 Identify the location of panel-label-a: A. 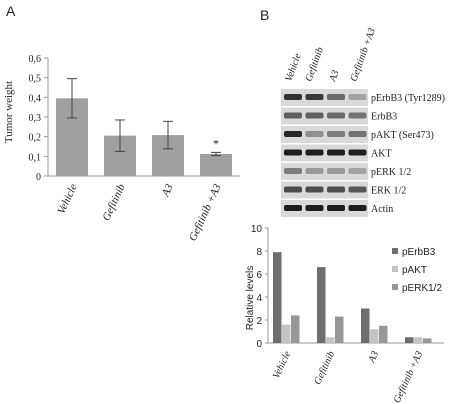
(11, 11).